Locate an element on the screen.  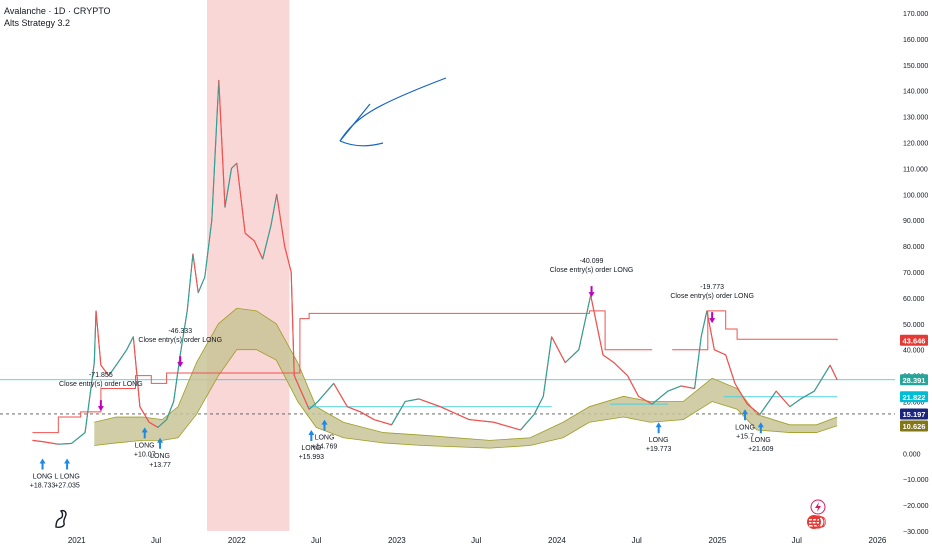
price-label-badge is located at coordinates (914, 380).